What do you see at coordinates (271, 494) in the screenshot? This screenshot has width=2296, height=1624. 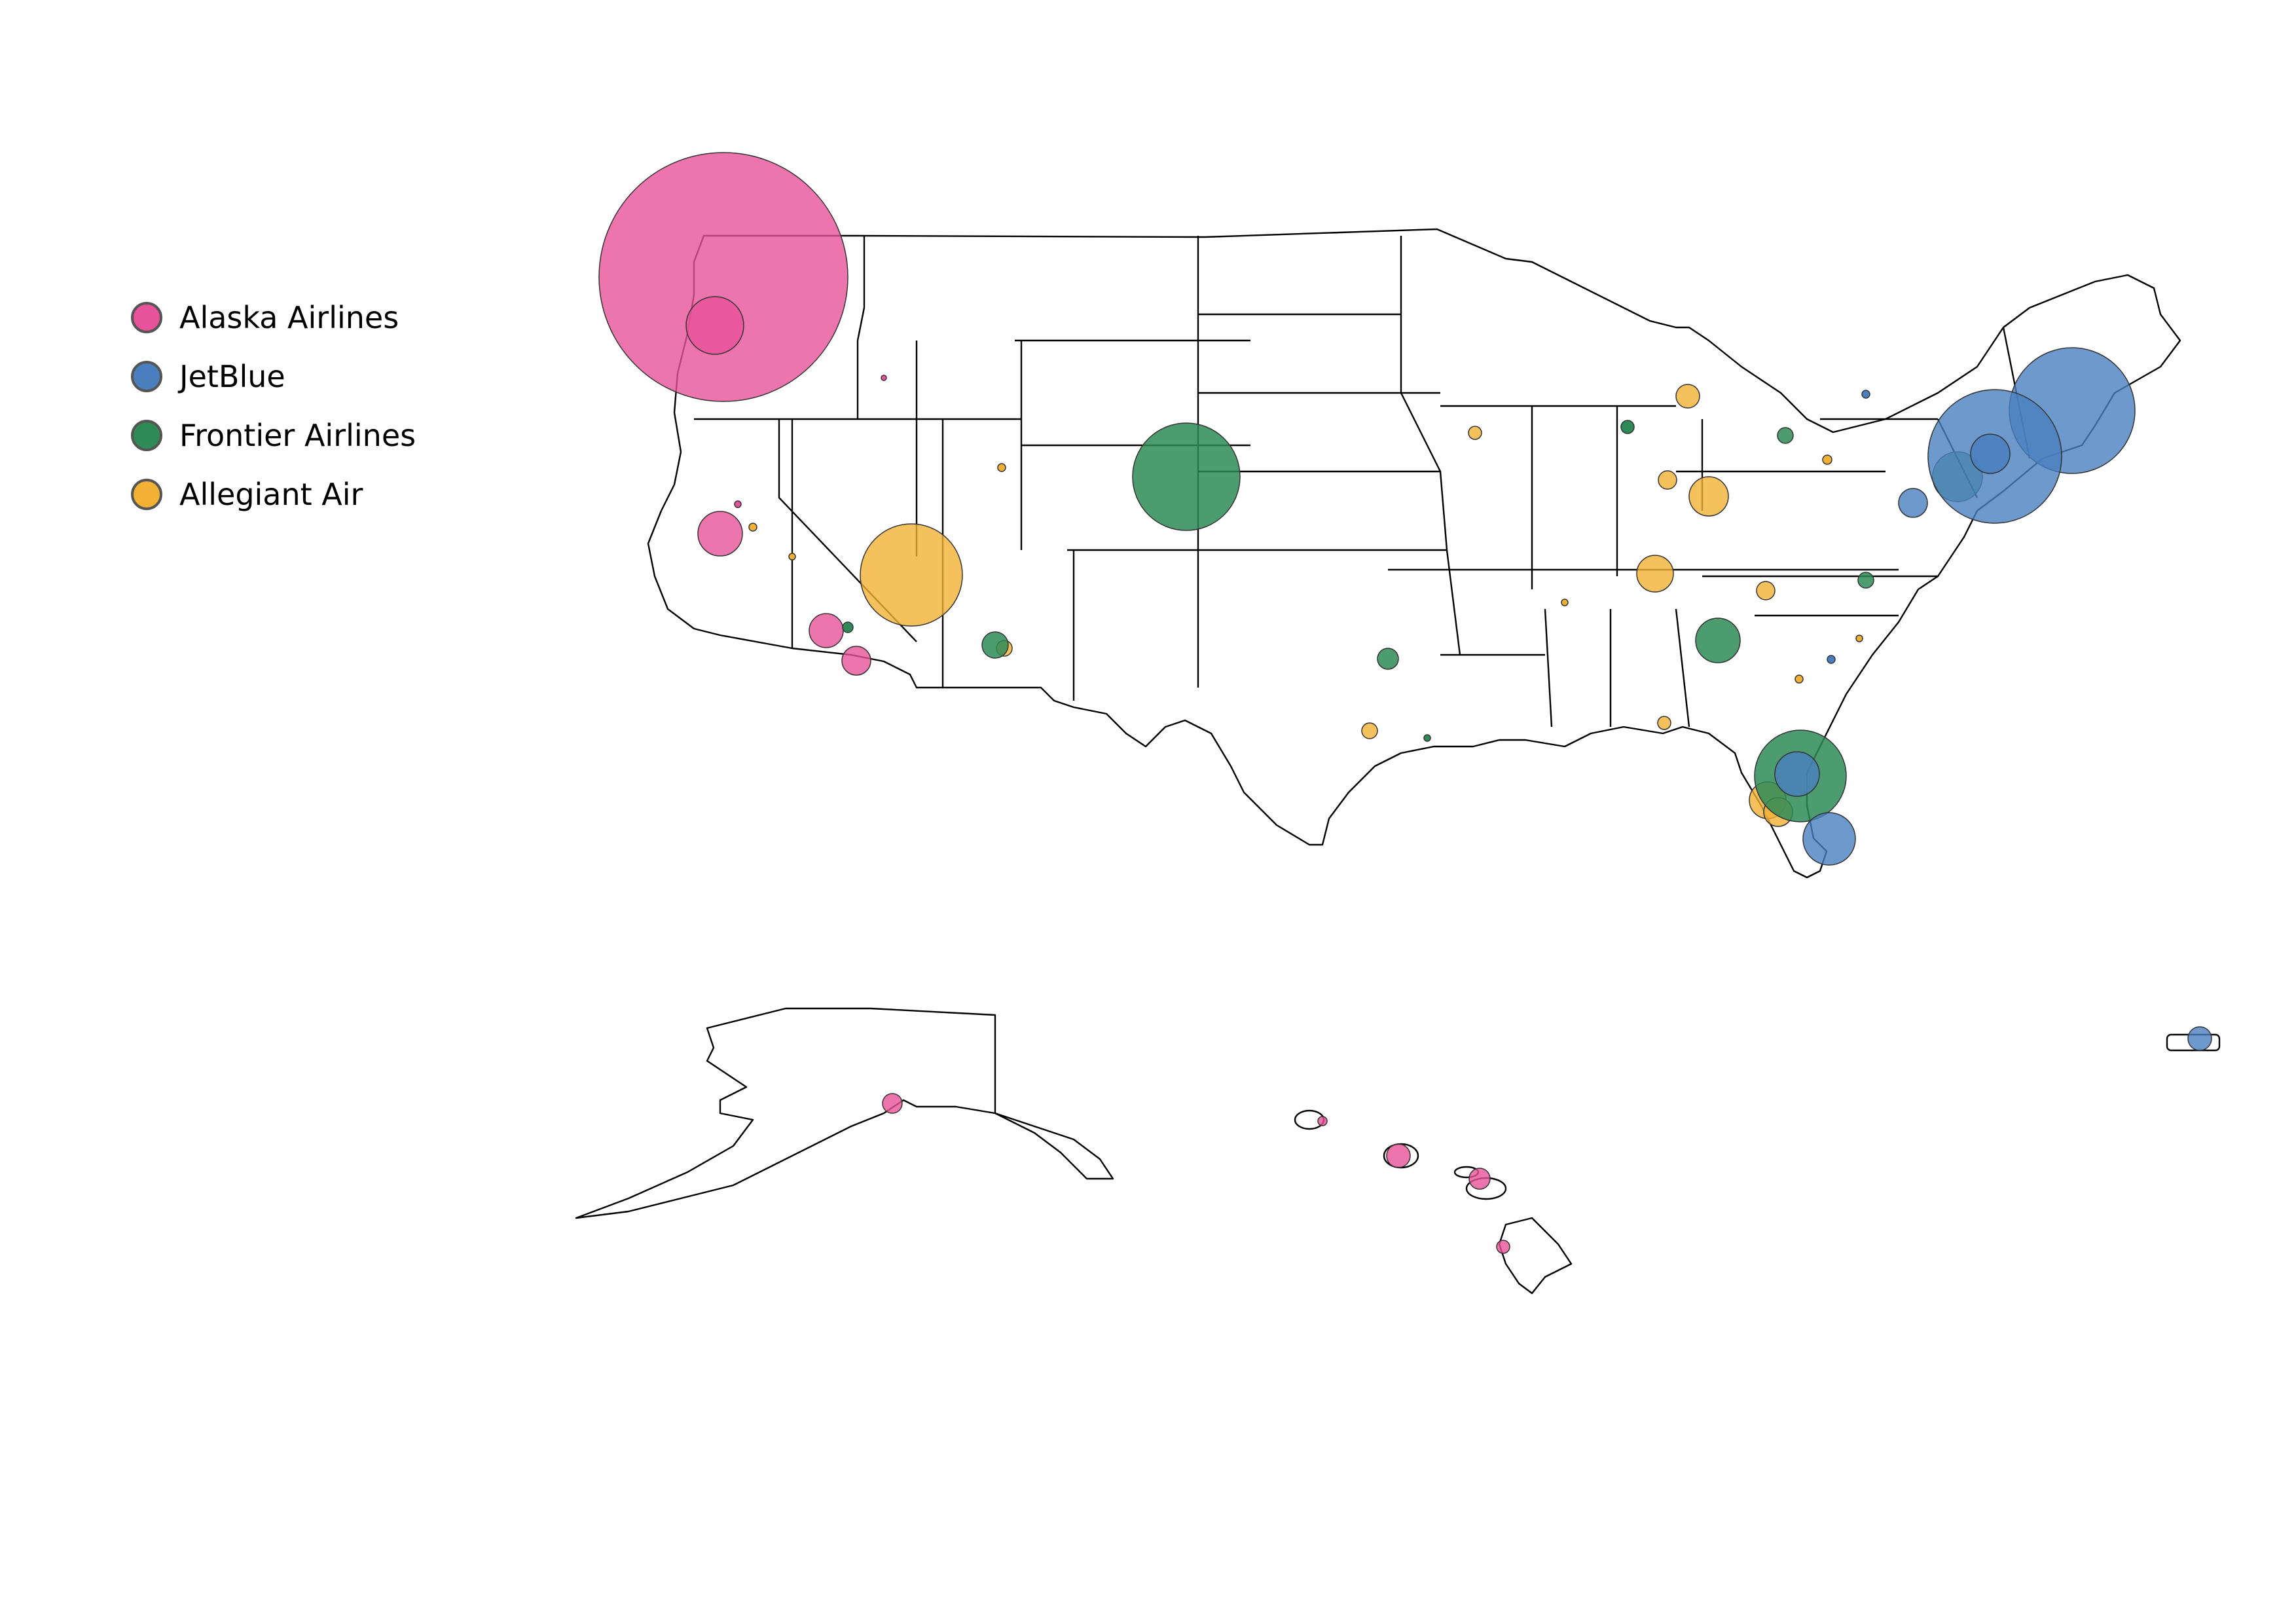 I see `legend-label-allegiant: Allegiant Air` at bounding box center [271, 494].